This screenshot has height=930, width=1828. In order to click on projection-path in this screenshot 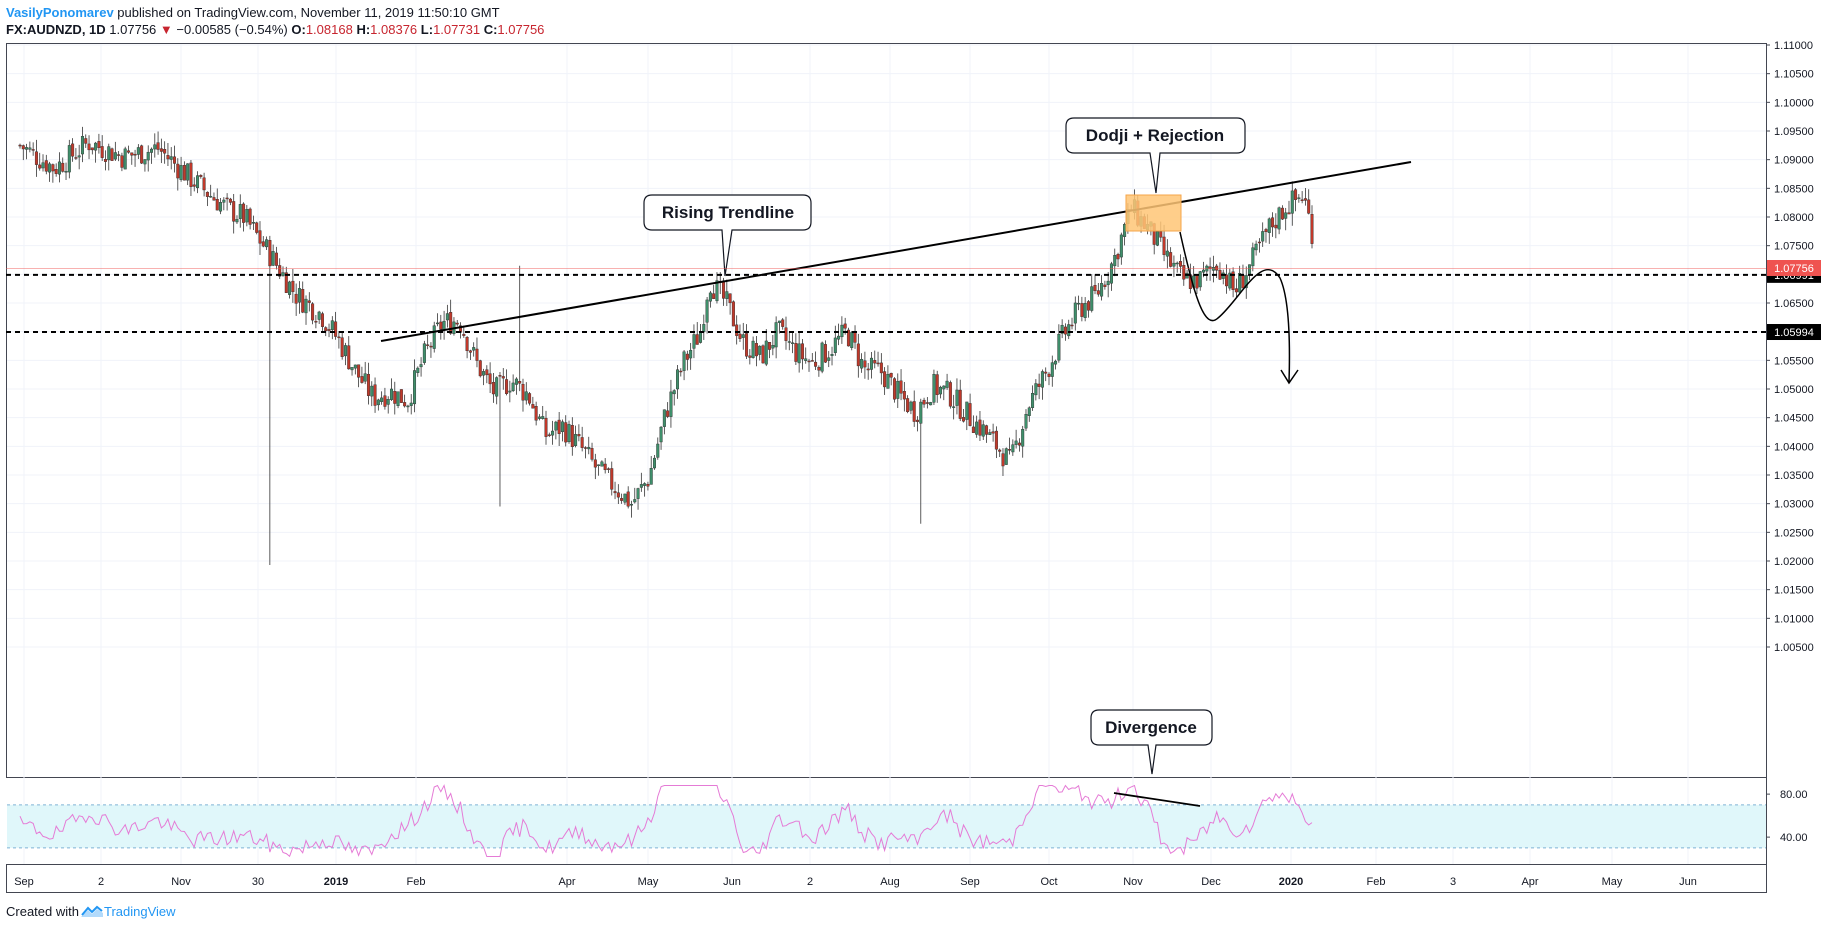, I will do `click(1235, 307)`.